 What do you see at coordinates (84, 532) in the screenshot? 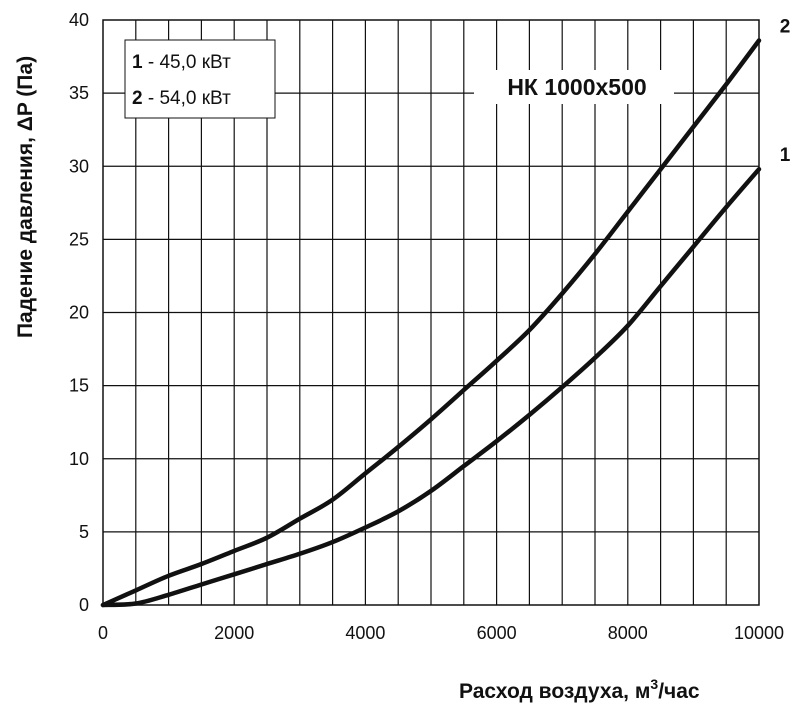
I see `y-tick-label: 5` at bounding box center [84, 532].